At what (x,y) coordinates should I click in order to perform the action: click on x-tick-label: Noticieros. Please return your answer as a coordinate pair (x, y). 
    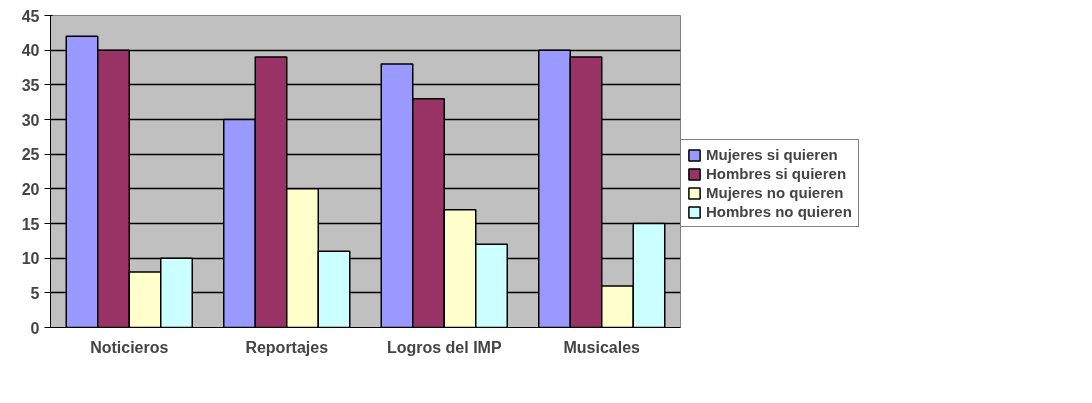
    Looking at the image, I should click on (129, 347).